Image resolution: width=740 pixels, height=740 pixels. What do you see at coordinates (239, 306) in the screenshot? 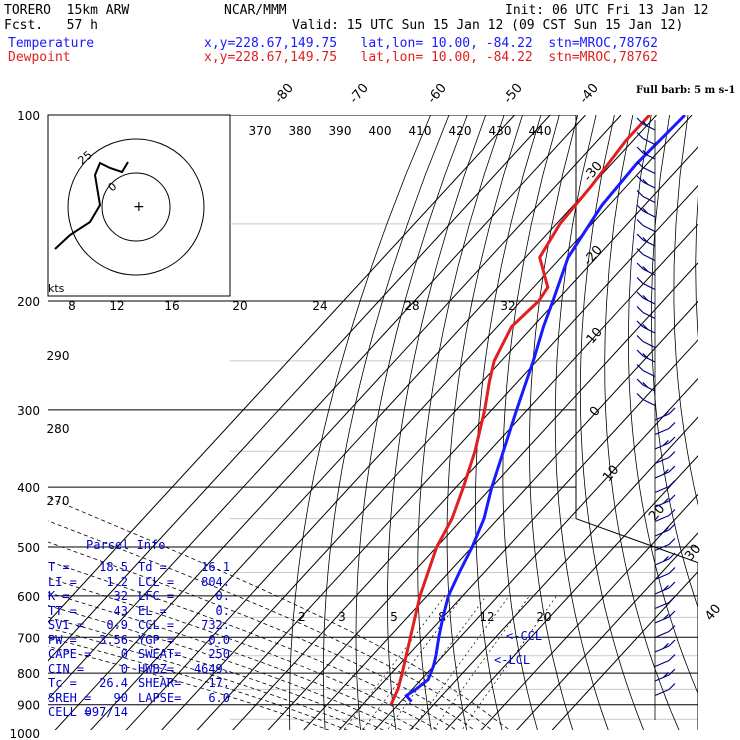
I see `hodograph-speed-label: 20` at bounding box center [239, 306].